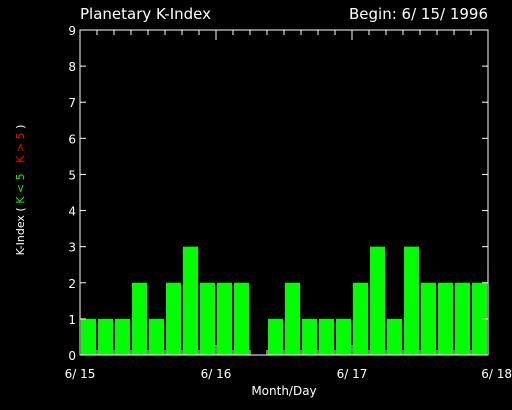 Image resolution: width=512 pixels, height=410 pixels. I want to click on y-tick-label: 3, so click(72, 248).